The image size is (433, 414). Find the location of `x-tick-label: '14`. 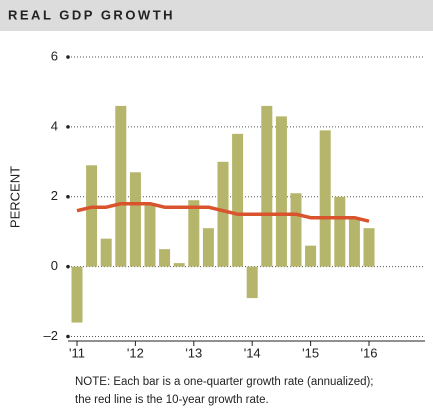

x-tick-label: '14 is located at coordinates (252, 352).